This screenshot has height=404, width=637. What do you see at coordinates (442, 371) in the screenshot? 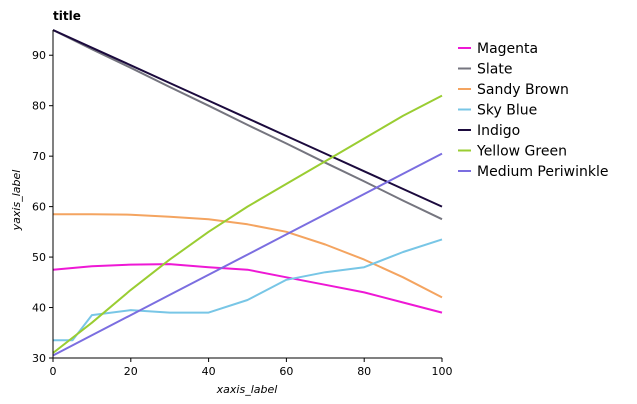
I see `x-tick-label: 100` at bounding box center [442, 371].